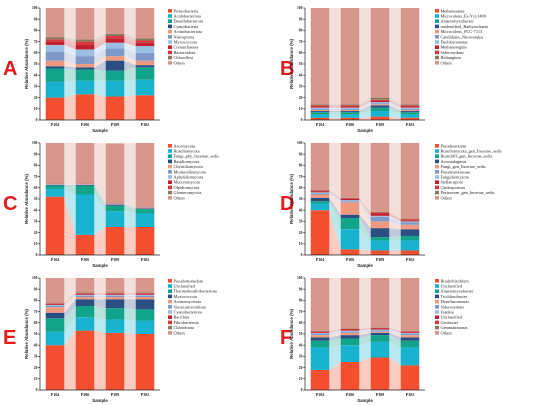 Image resolution: width=550 pixels, height=405 pixels. Describe the element at coordinates (452, 182) in the screenshot. I see `legend-label: Stellatospora` at that location.